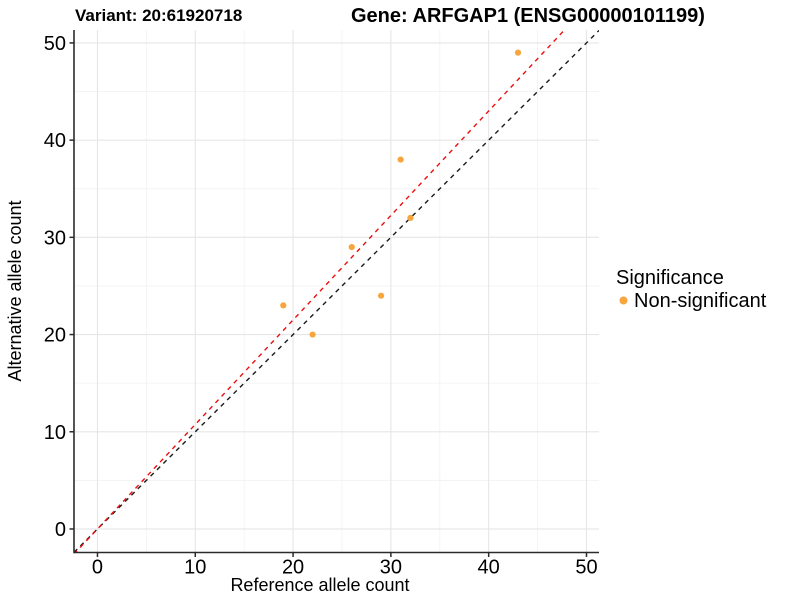 The width and height of the screenshot is (800, 600). What do you see at coordinates (670, 278) in the screenshot?
I see `legend-title: Significance` at bounding box center [670, 278].